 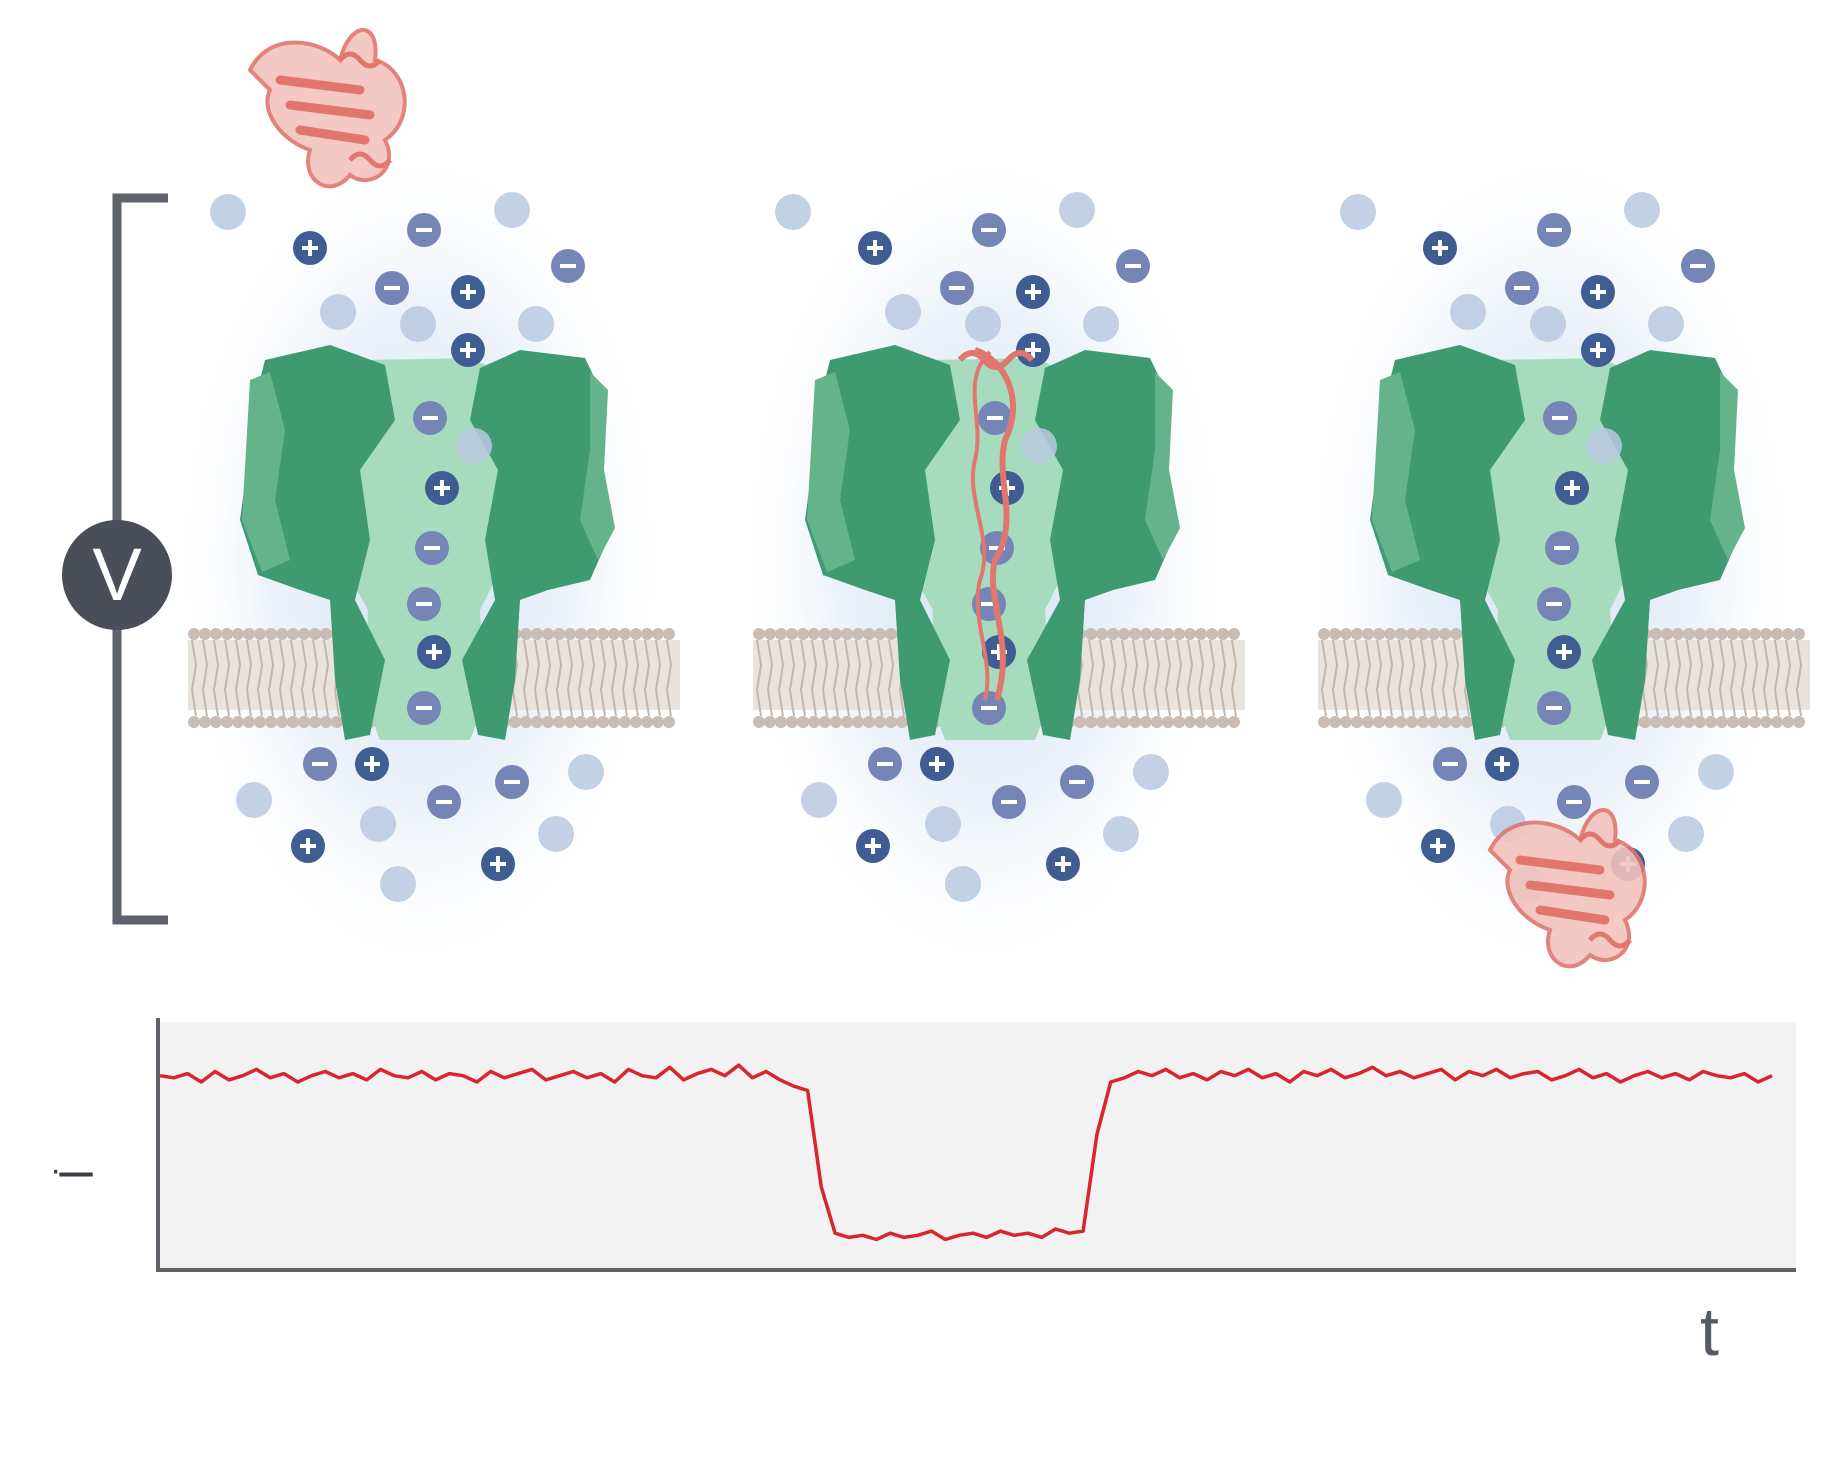 I want to click on current-axis-label: ·–I, so click(x=71, y=1170).